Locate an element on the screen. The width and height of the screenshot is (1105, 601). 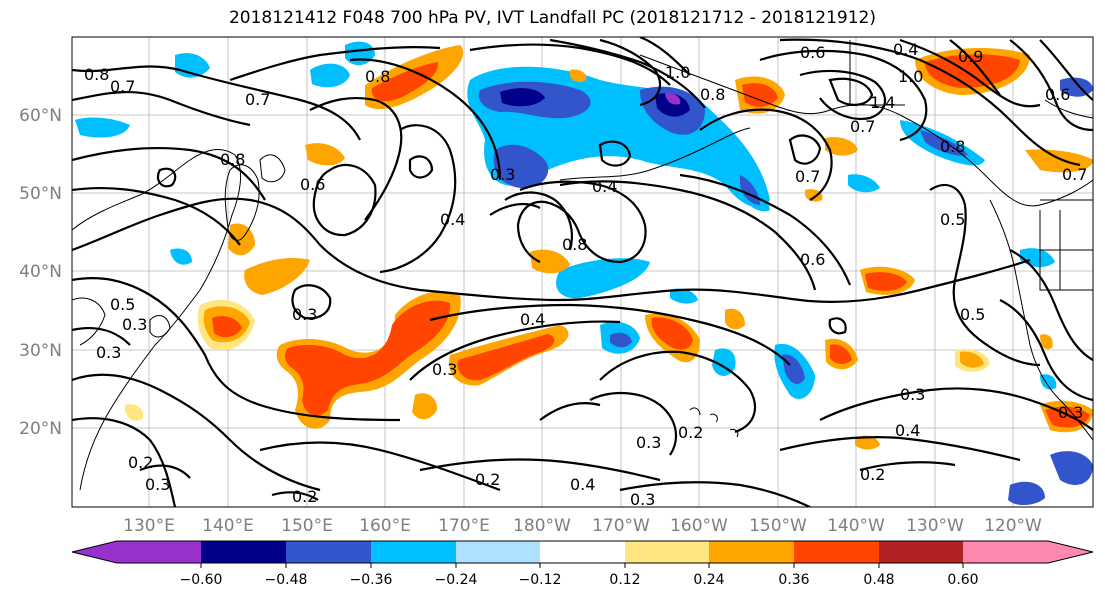
lon-label: 160°E is located at coordinates (385, 526).